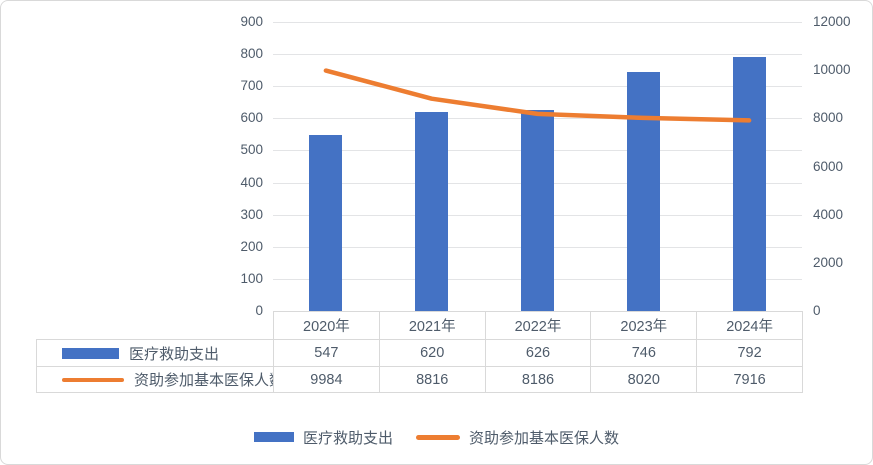 The height and width of the screenshot is (465, 873). What do you see at coordinates (828, 262) in the screenshot?
I see `right-axis-tick-label: 2000` at bounding box center [828, 262].